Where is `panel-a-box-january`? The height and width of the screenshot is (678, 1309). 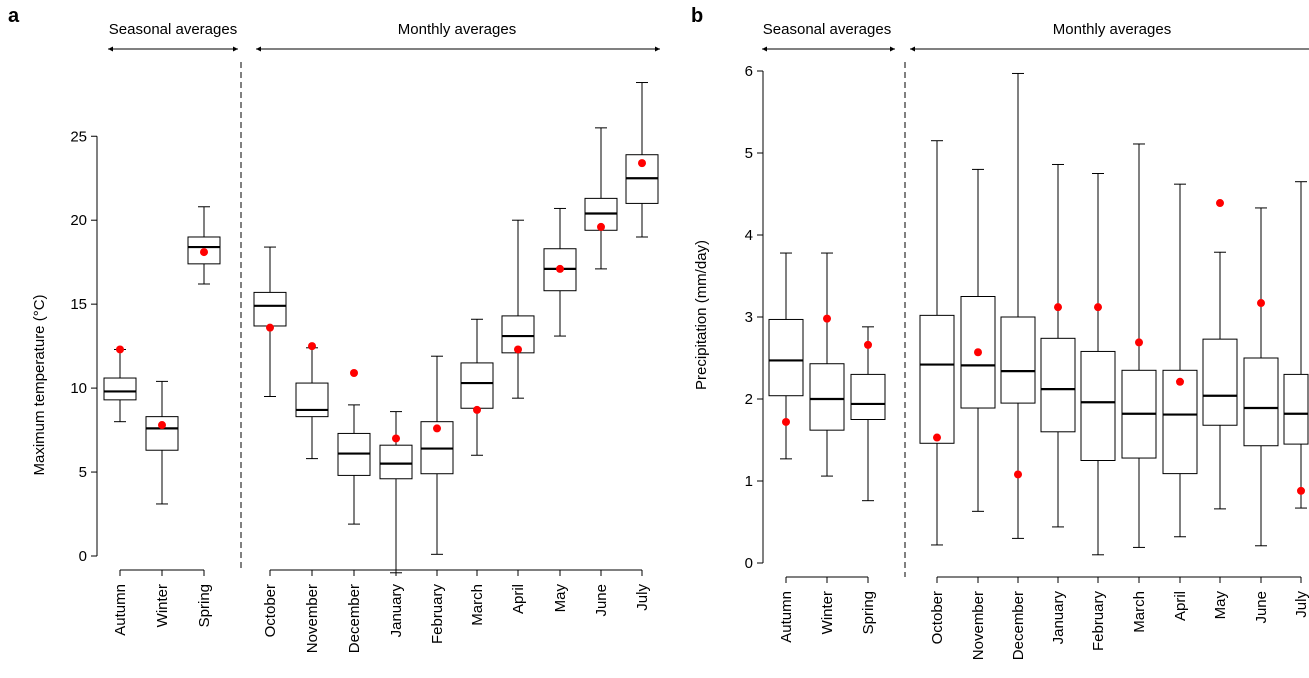
panel-a-box-january is located at coordinates (396, 462).